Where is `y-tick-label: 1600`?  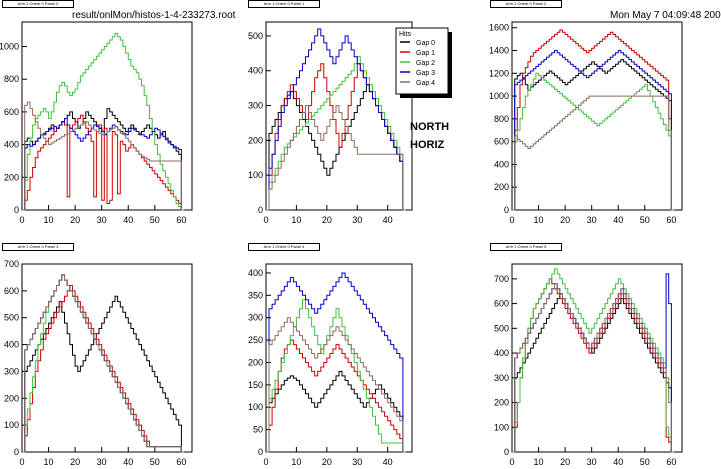
y-tick-label: 1600 is located at coordinates (499, 28).